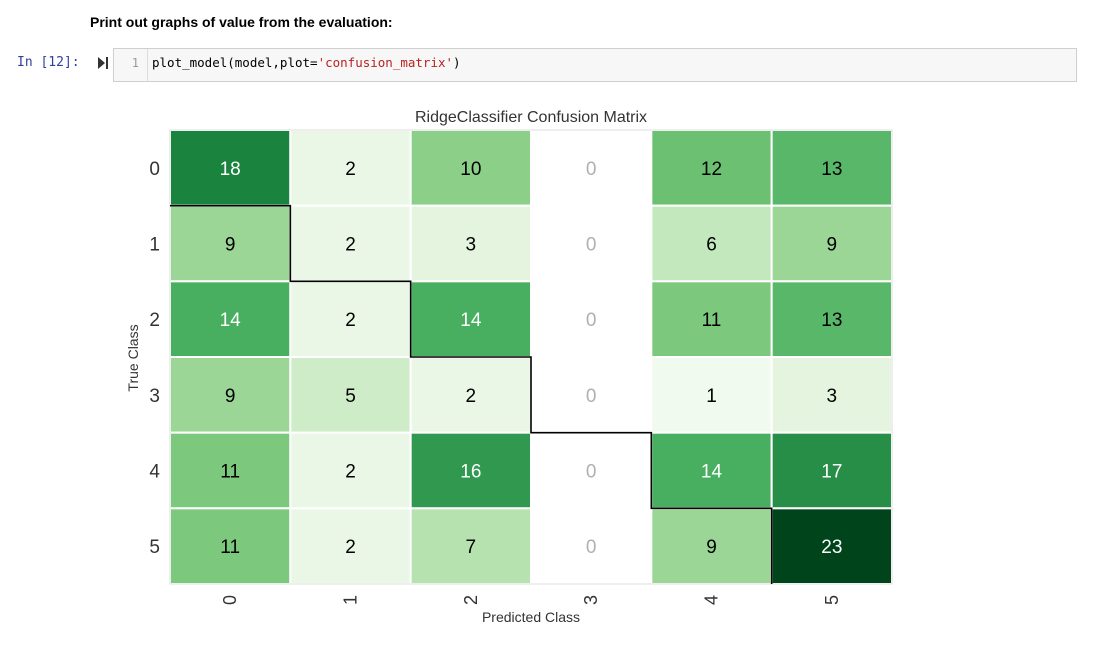  I want to click on cell-value-label: 16, so click(470, 472).